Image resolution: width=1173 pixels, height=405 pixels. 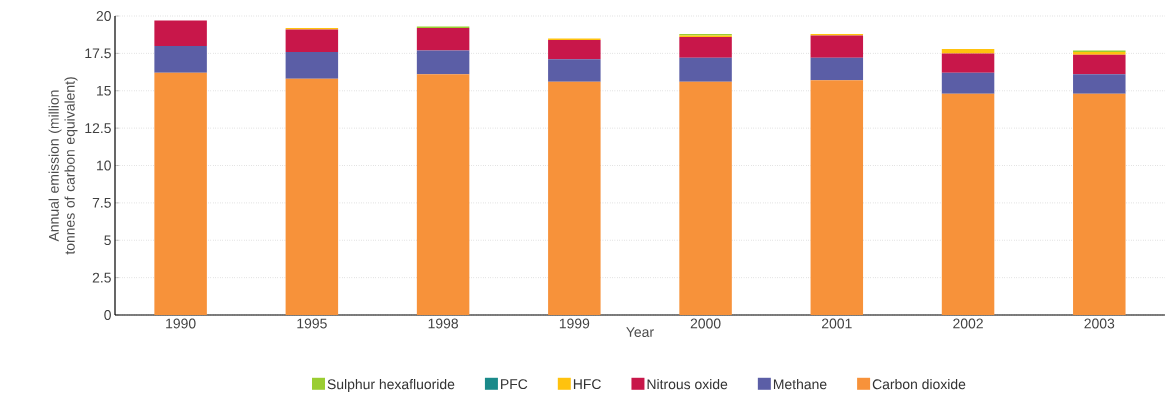 What do you see at coordinates (101, 203) in the screenshot?
I see `y-tick-label: 7.5` at bounding box center [101, 203].